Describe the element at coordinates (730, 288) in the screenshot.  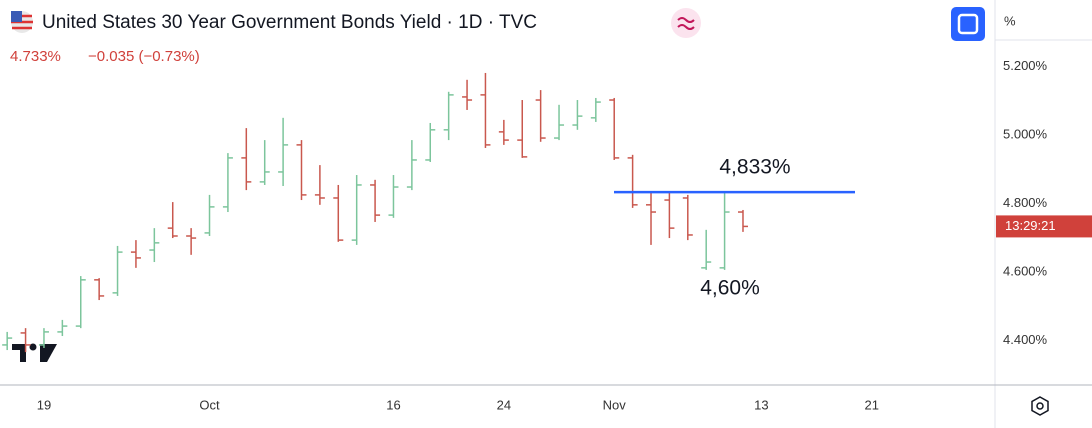
I see `annotation: 4,60%` at that location.